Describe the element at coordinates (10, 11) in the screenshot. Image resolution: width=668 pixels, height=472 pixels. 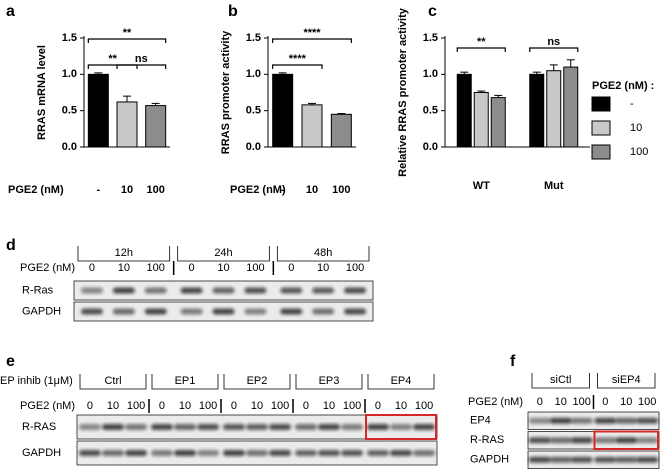
I see `panel-letter: a` at that location.